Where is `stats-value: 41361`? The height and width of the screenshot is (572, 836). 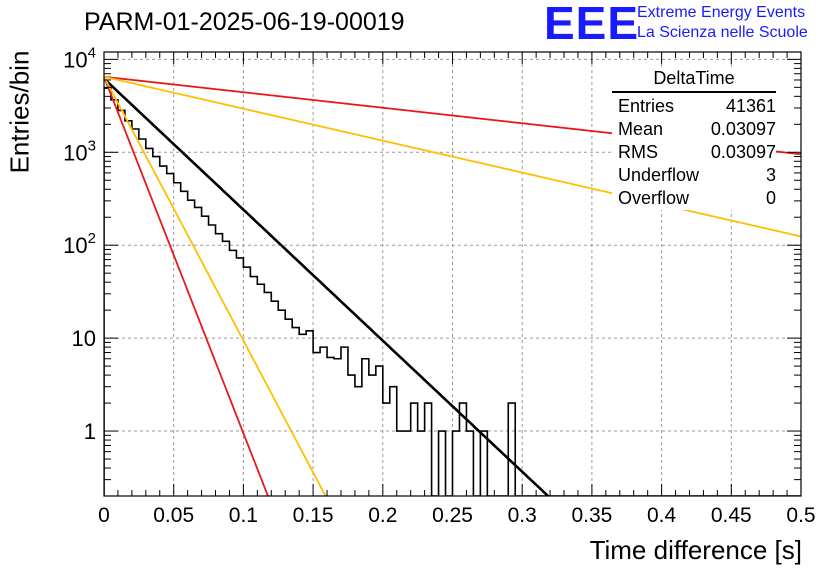 stats-value: 41361 is located at coordinates (750, 106).